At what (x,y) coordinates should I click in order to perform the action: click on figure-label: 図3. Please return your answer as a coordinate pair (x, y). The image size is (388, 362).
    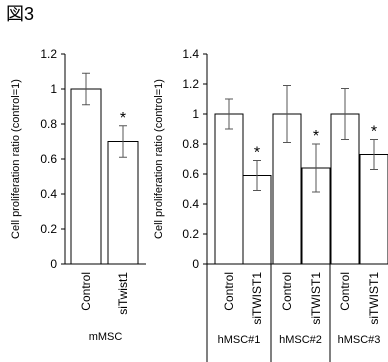
    Looking at the image, I should click on (20, 14).